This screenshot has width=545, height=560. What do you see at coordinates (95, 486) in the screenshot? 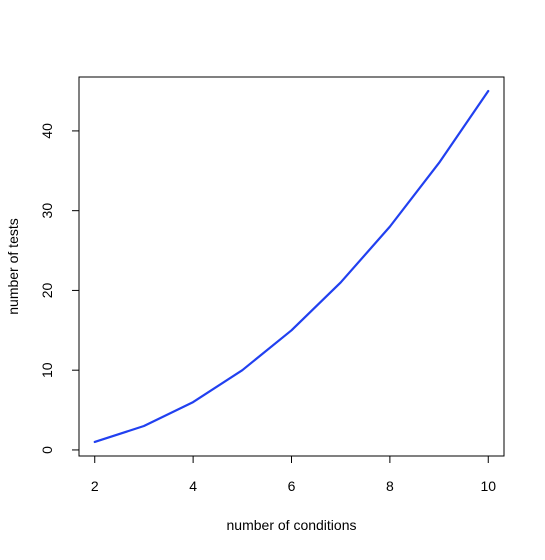
I see `x-tick-label: 2` at bounding box center [95, 486].